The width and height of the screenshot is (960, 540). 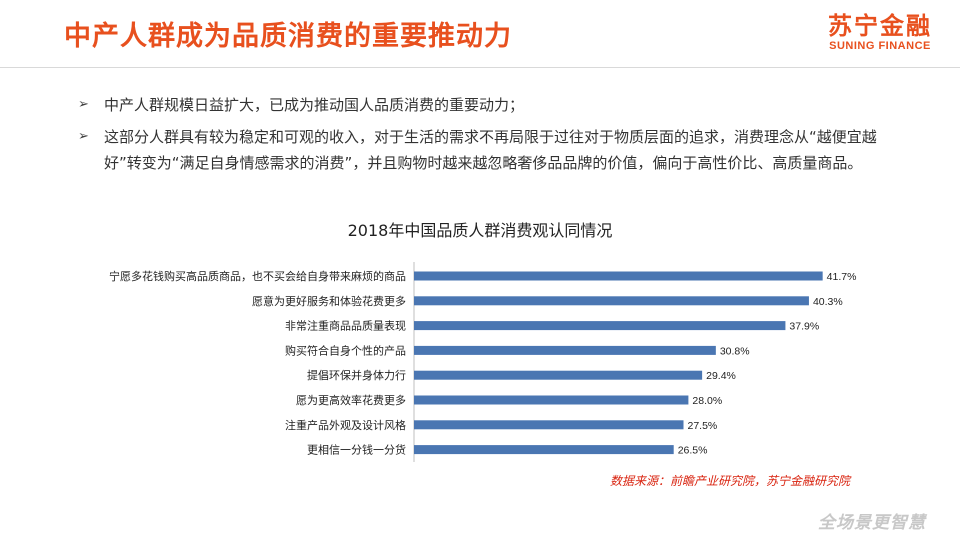 I want to click on logo-text-en: SUNING FINANCE, so click(x=880, y=46).